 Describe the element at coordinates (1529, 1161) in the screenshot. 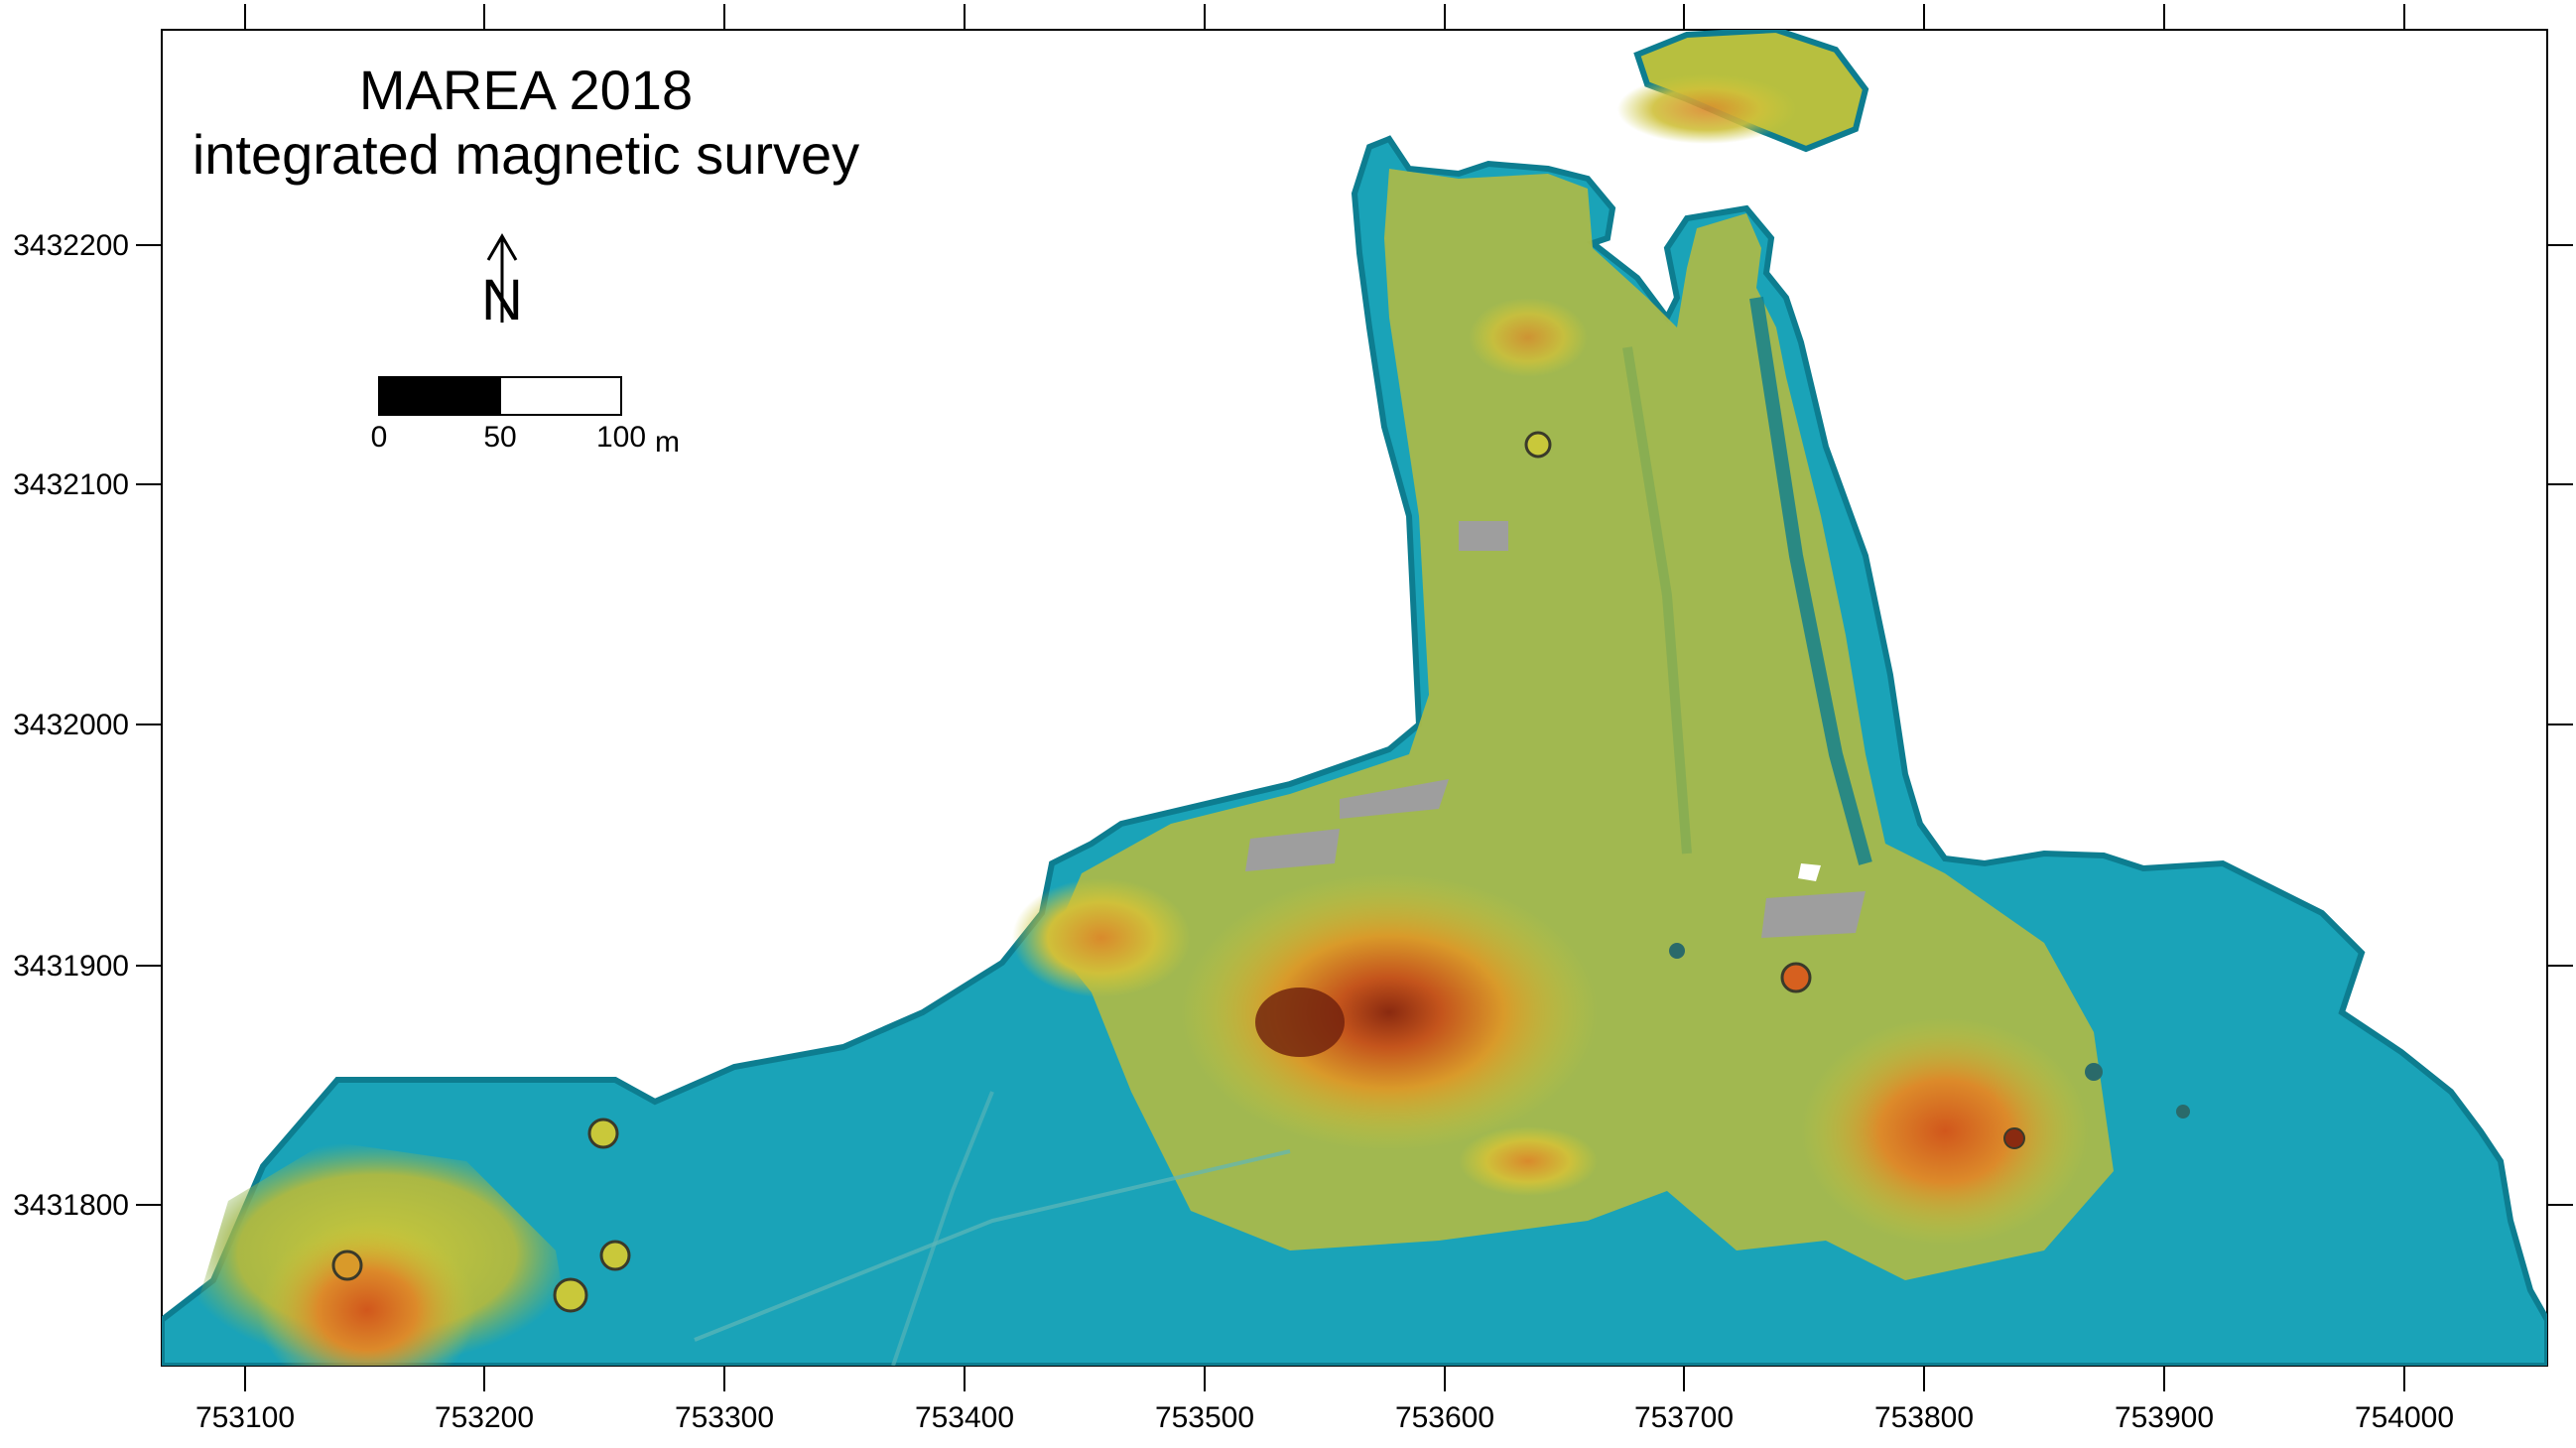

I see `anomaly-warm-south` at that location.